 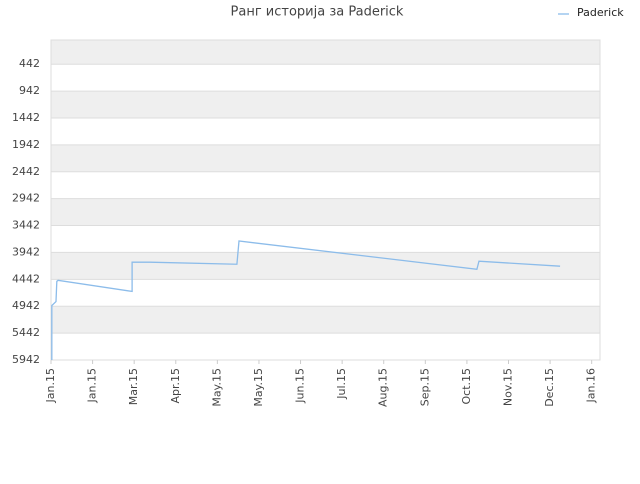 I want to click on y-tick-label: 2942, so click(x=26, y=198).